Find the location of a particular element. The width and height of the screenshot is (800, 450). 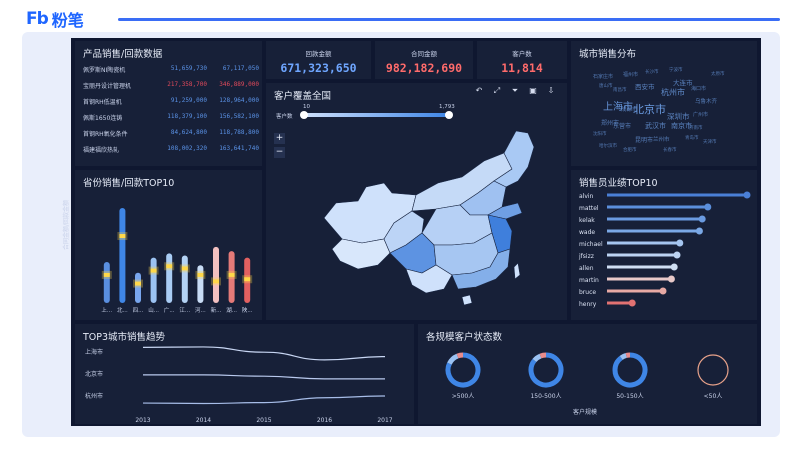

trend-year-label: 2016 is located at coordinates (324, 420).